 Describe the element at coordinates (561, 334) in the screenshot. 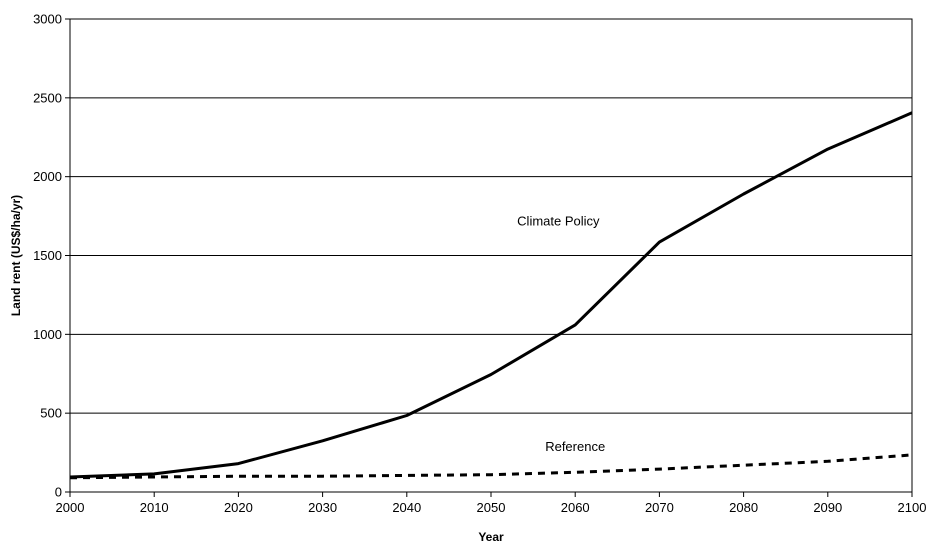

I see `annotations: Climate Policy Reference` at that location.